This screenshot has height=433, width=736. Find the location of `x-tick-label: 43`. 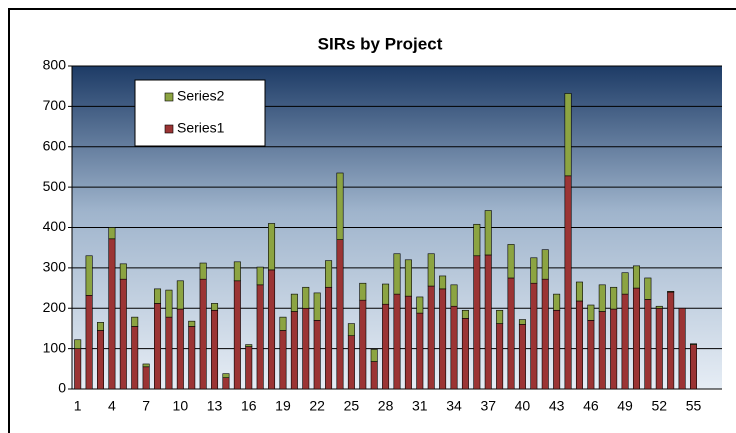

x-tick-label: 43 is located at coordinates (557, 406).